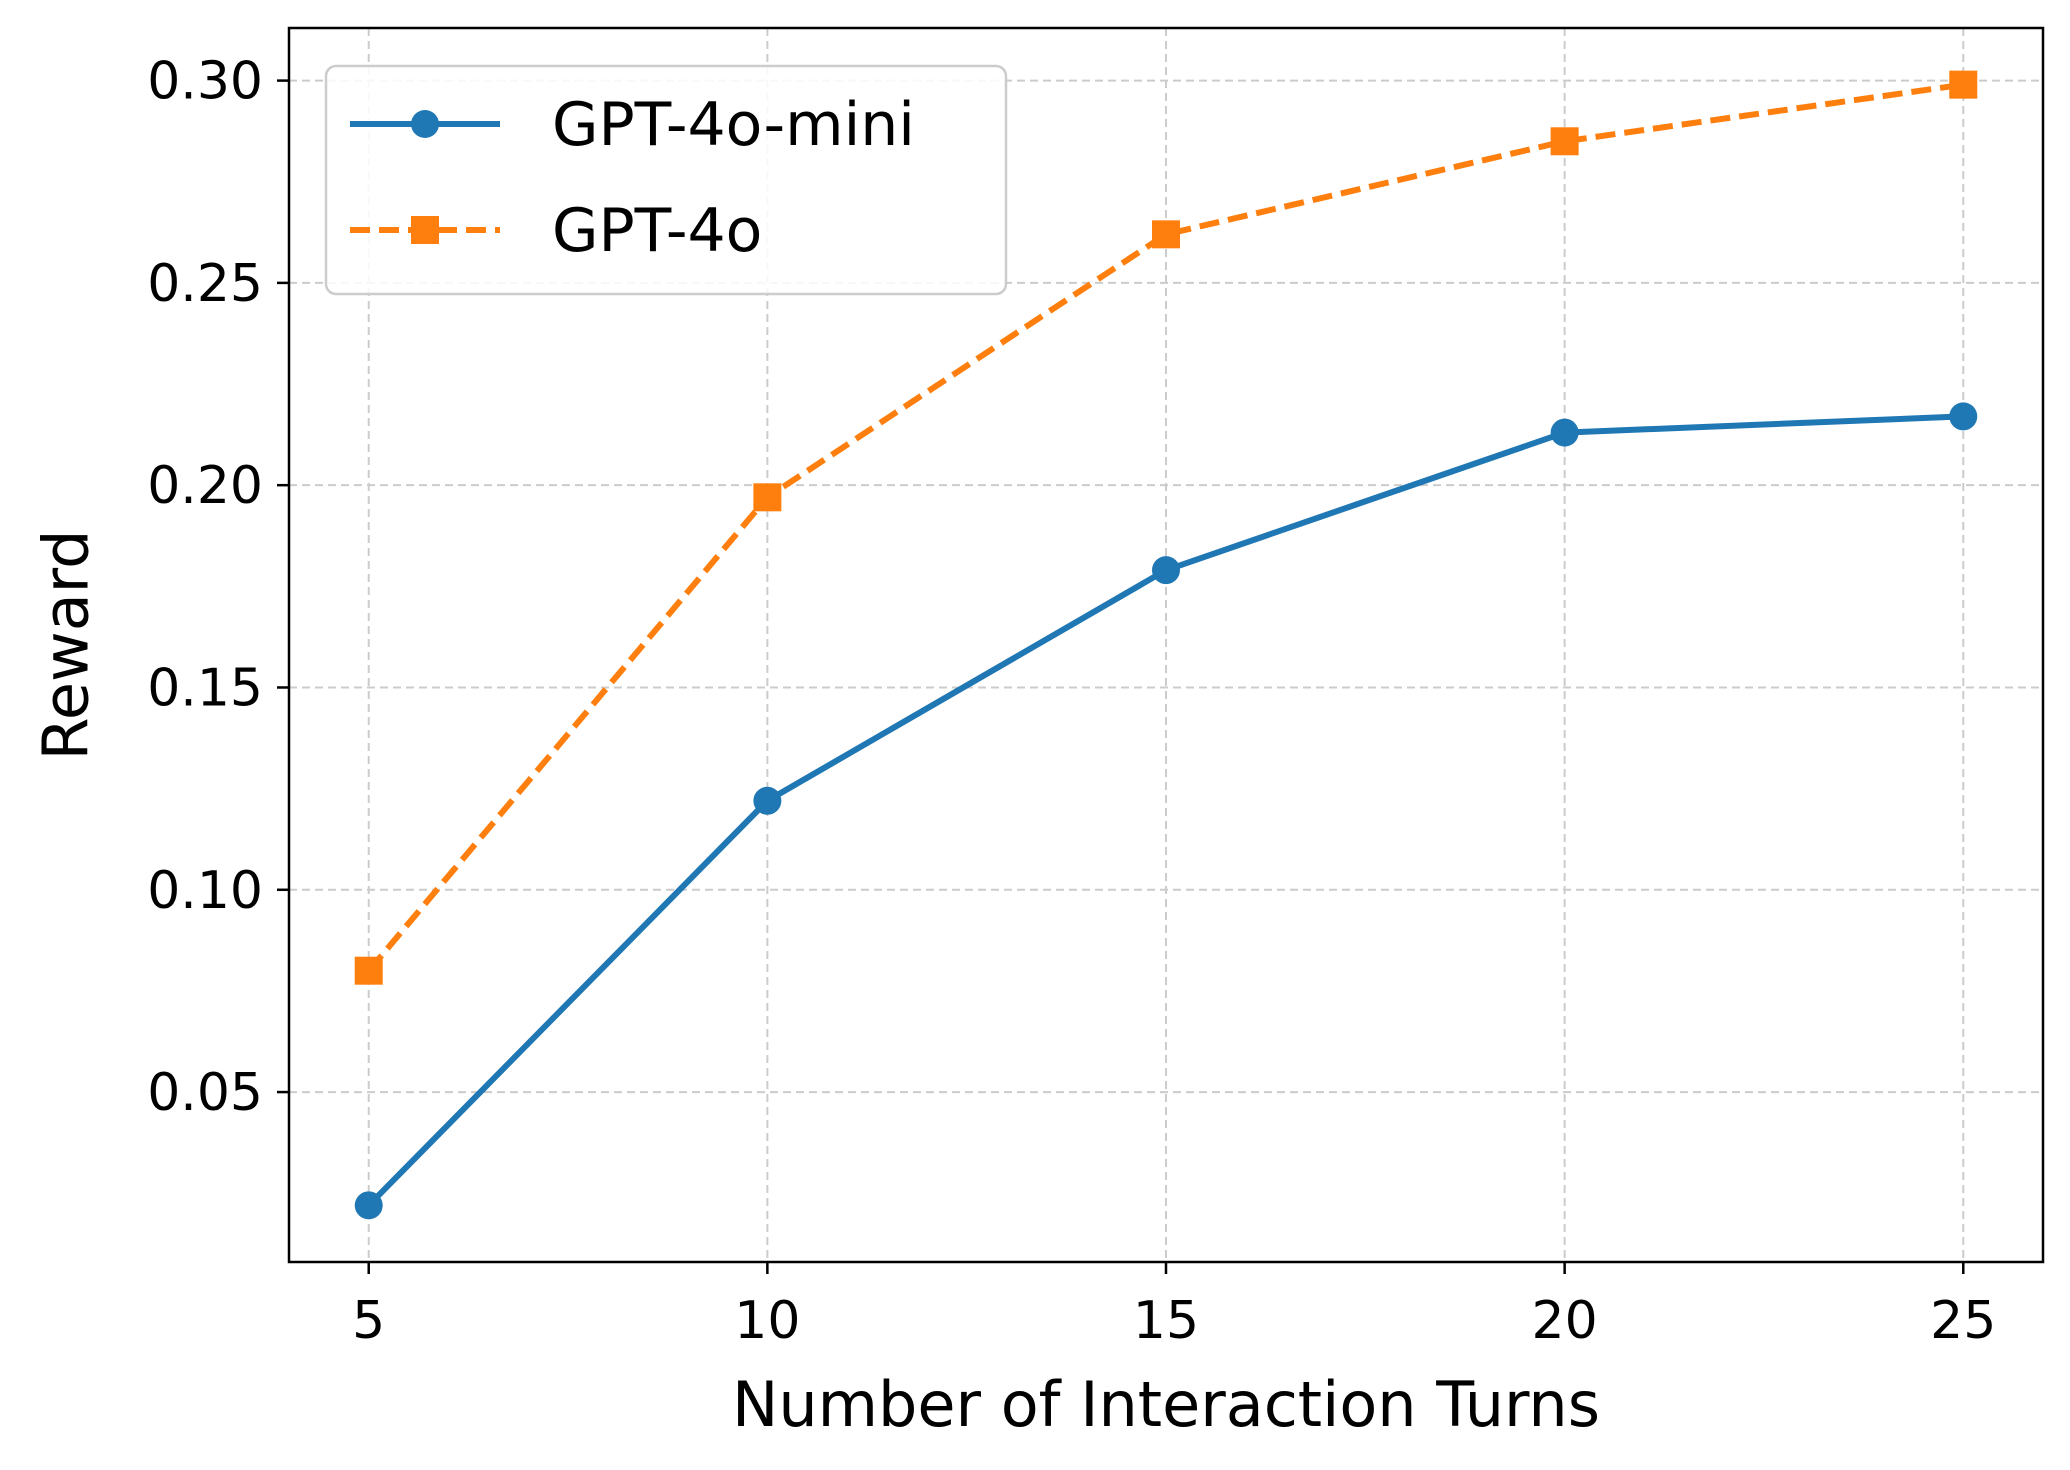 The height and width of the screenshot is (1470, 2070). Describe the element at coordinates (368, 1321) in the screenshot. I see `x-tick-label: 5` at that location.